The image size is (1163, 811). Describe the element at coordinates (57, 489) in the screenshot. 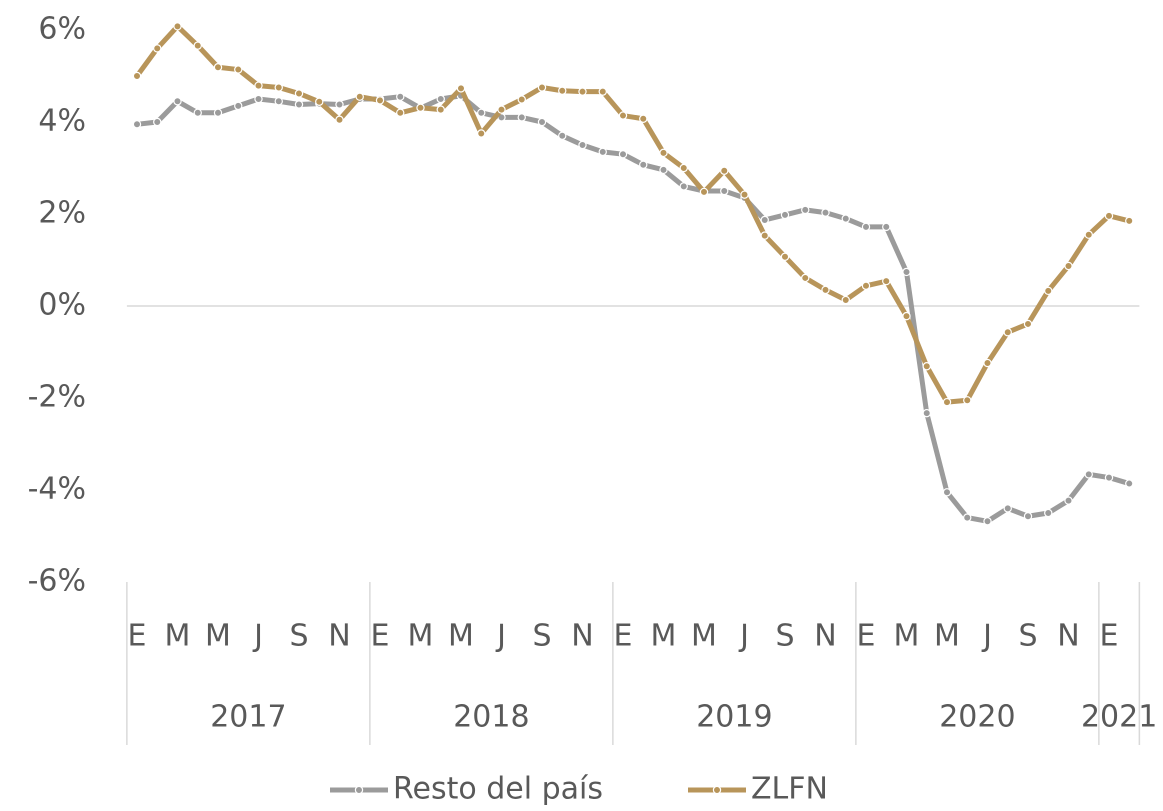

I see `y-tick-label: -4%` at that location.